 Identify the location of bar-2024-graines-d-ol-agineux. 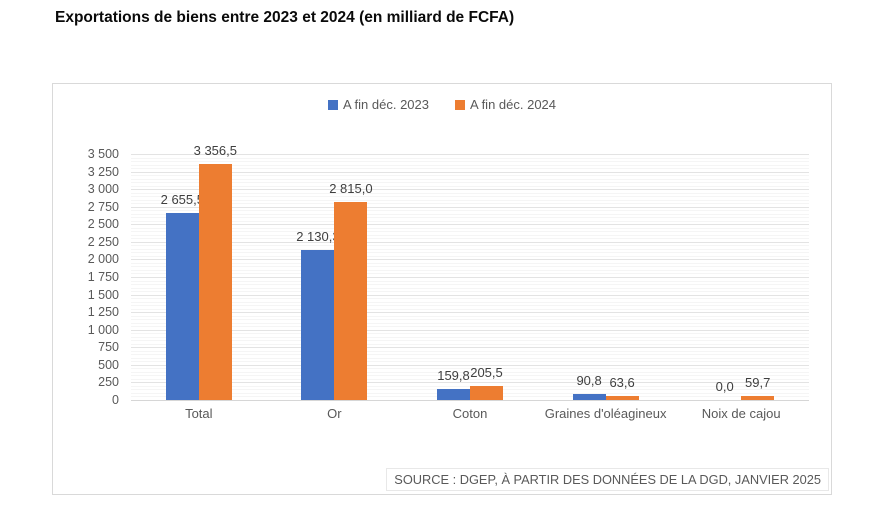
(622, 397).